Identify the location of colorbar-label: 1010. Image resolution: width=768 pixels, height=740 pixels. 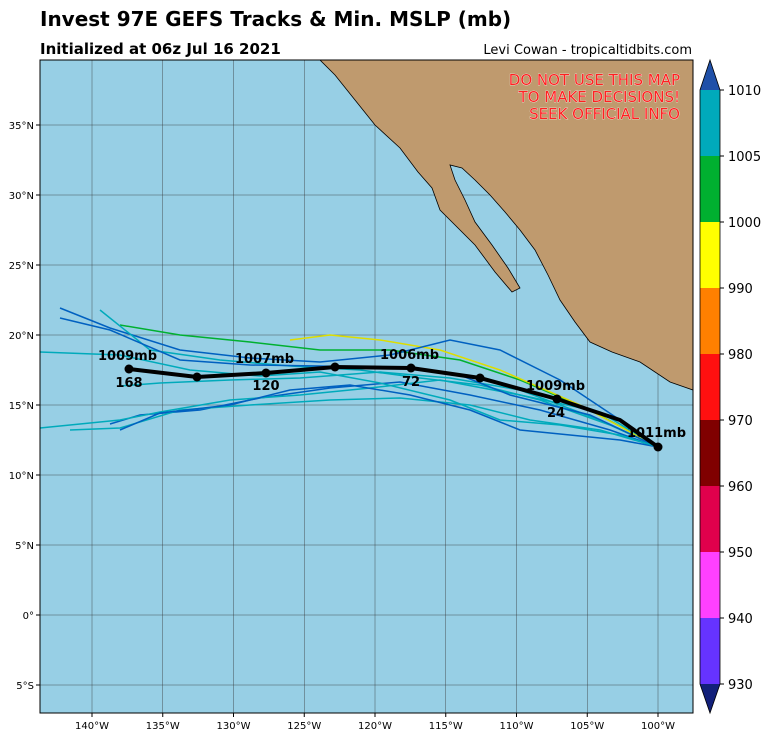
(744, 91).